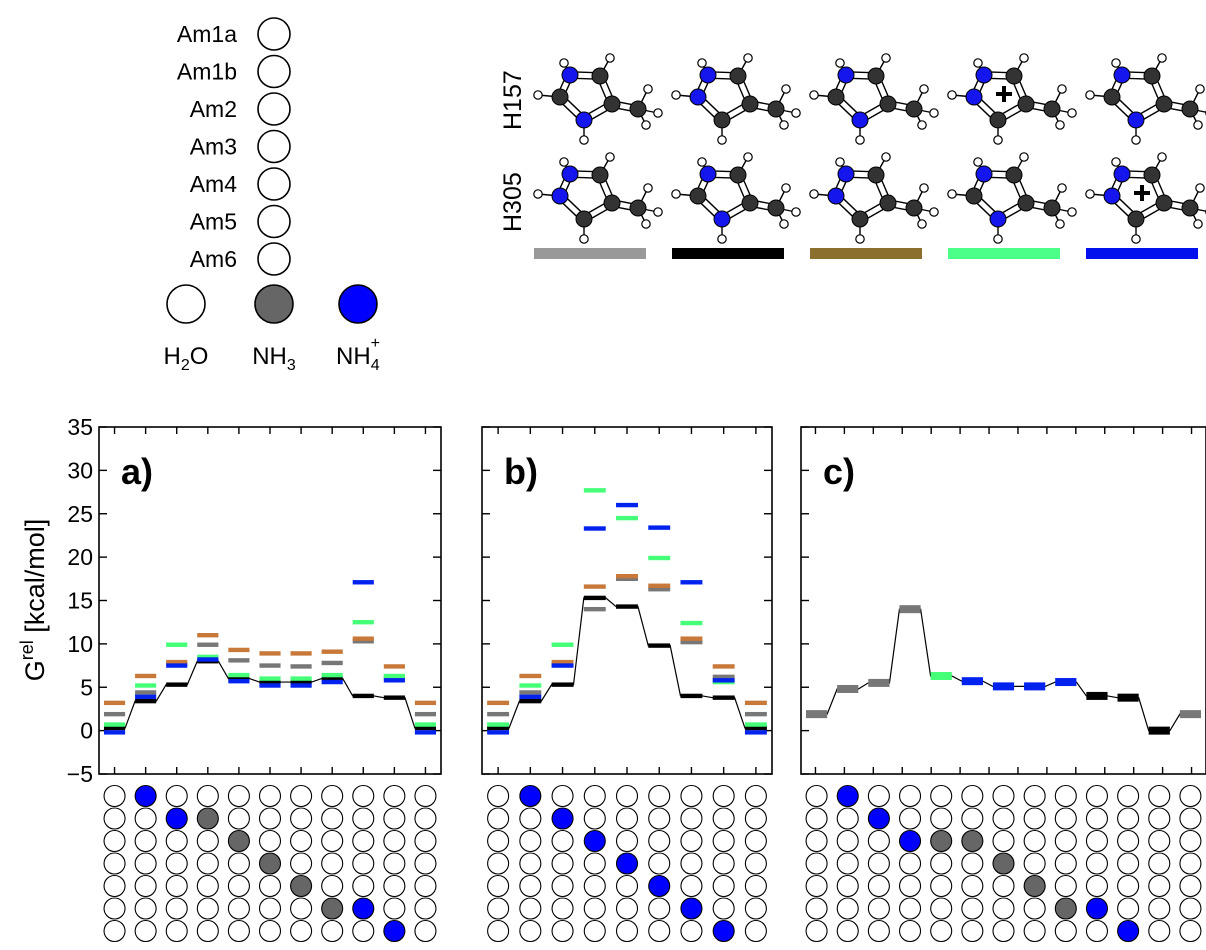 Image resolution: width=1206 pixels, height=950 pixels. What do you see at coordinates (185, 365) in the screenshot?
I see `species-label-part: 2` at bounding box center [185, 365].